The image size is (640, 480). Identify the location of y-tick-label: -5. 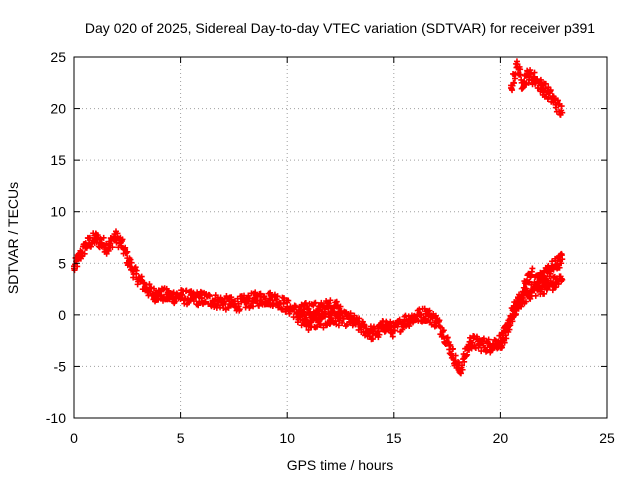
(60, 366).